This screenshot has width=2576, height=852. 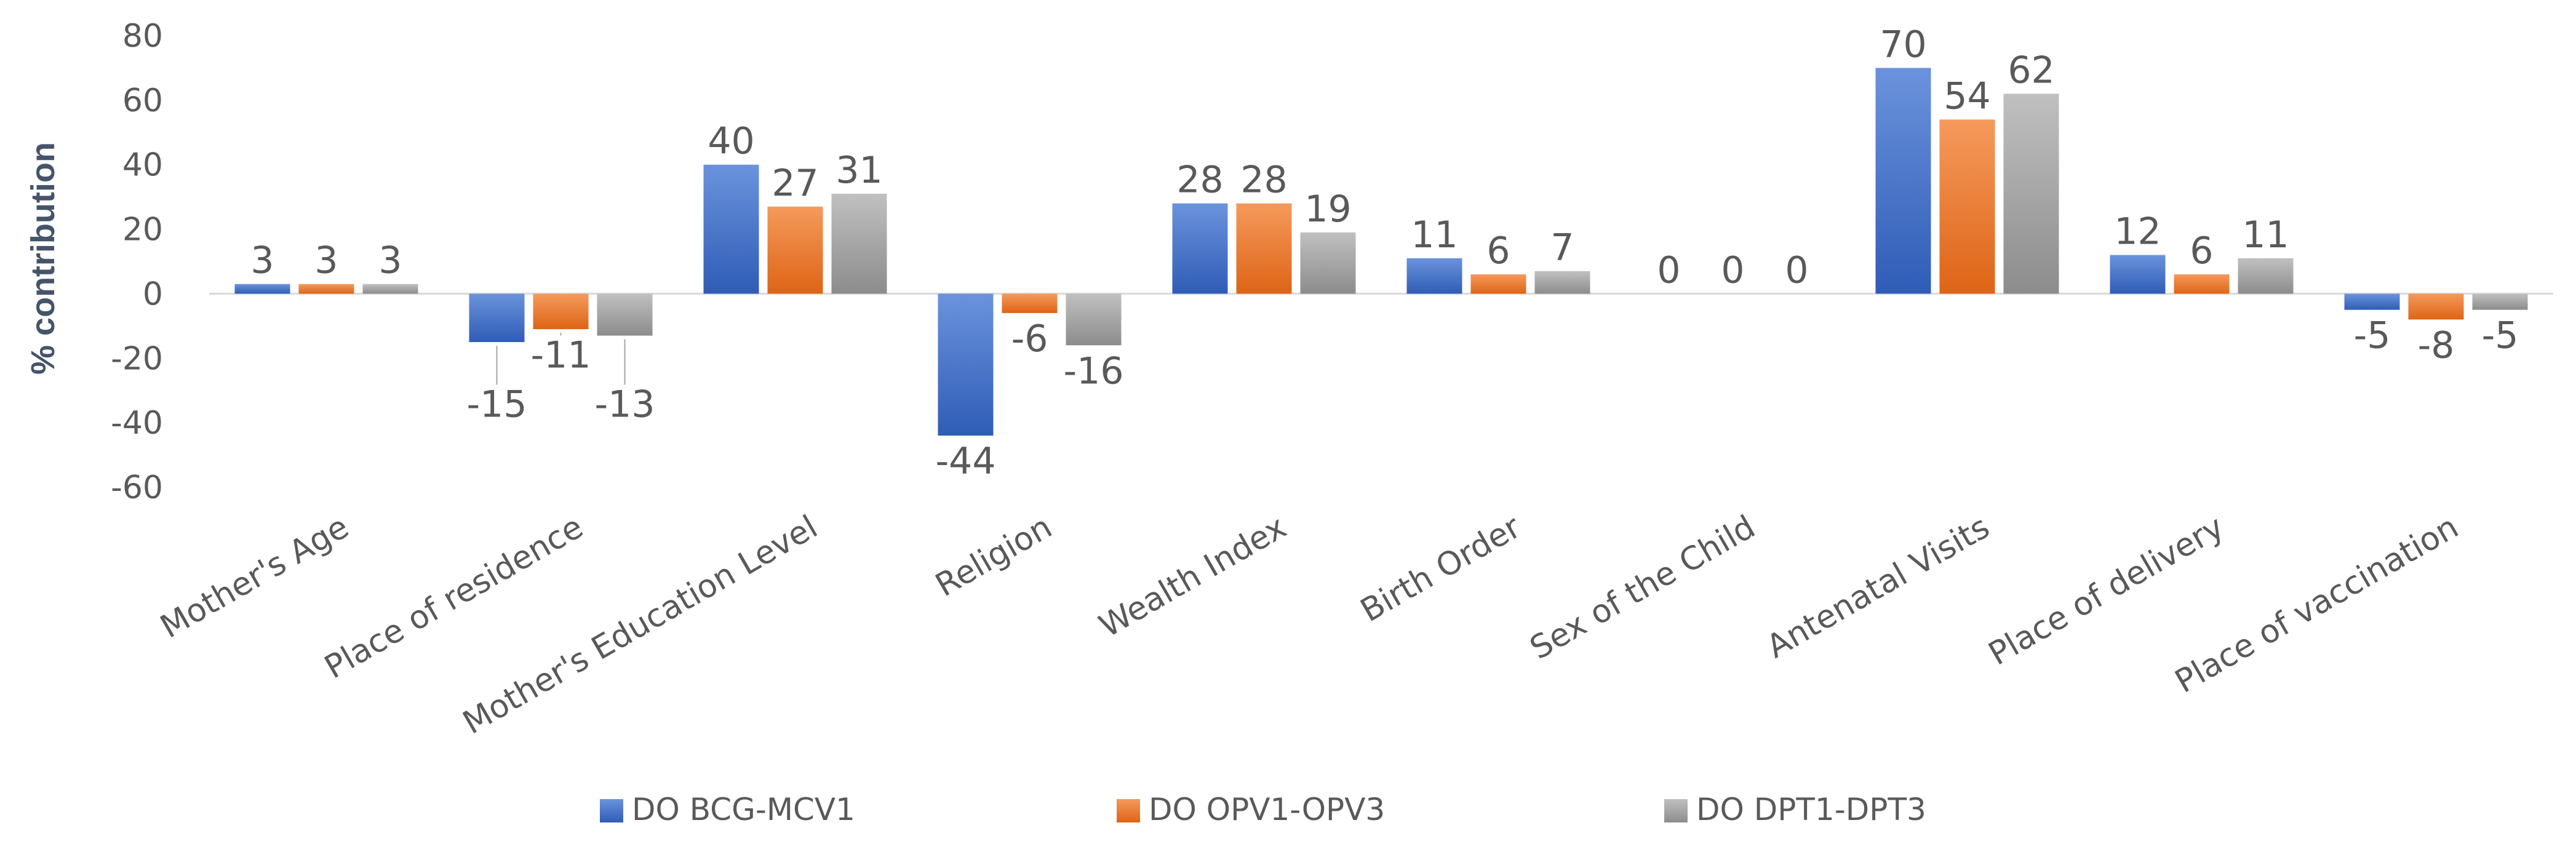 What do you see at coordinates (994, 556) in the screenshot?
I see `category-label: Religion` at bounding box center [994, 556].